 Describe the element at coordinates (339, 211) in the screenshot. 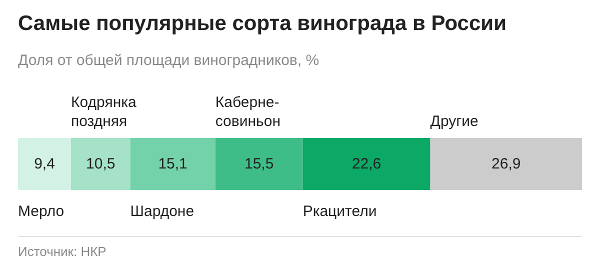

I see `series-label: Ркацители` at that location.